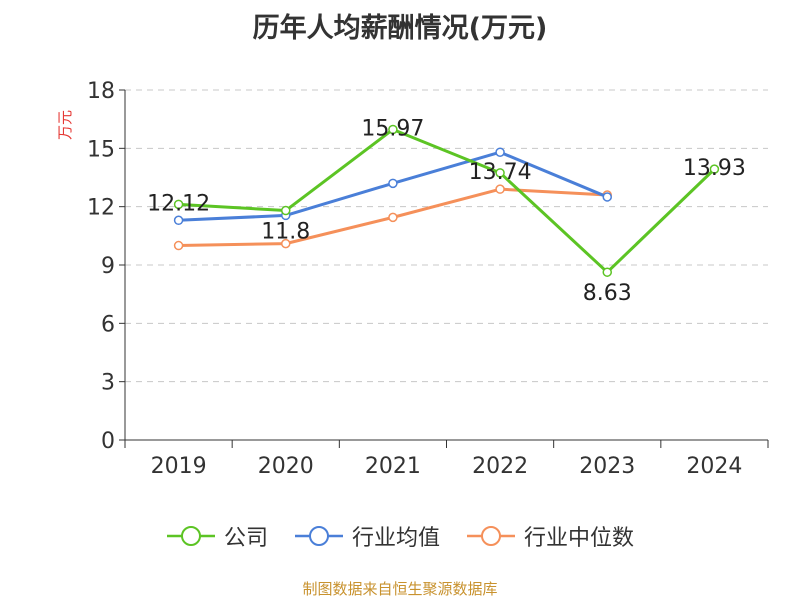 Image resolution: width=800 pixels, height=600 pixels. What do you see at coordinates (714, 466) in the screenshot?
I see `x-tick-label: 2024` at bounding box center [714, 466].